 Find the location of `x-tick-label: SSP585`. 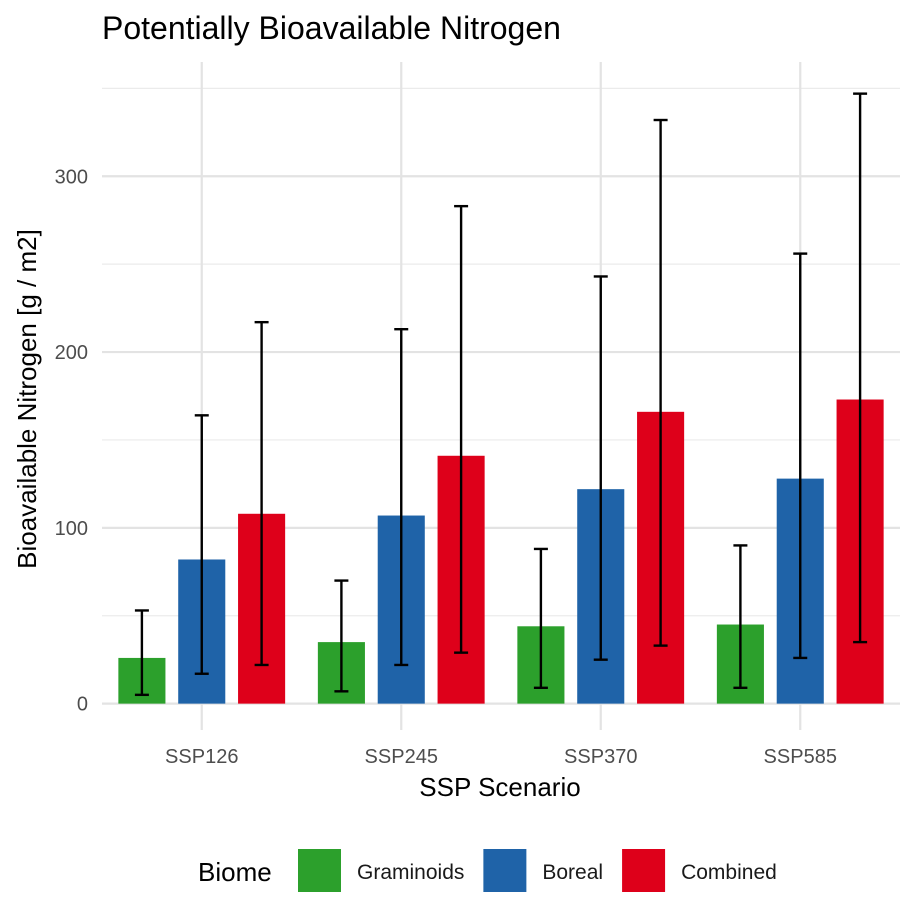

x-tick-label: SSP585 is located at coordinates (800, 757).